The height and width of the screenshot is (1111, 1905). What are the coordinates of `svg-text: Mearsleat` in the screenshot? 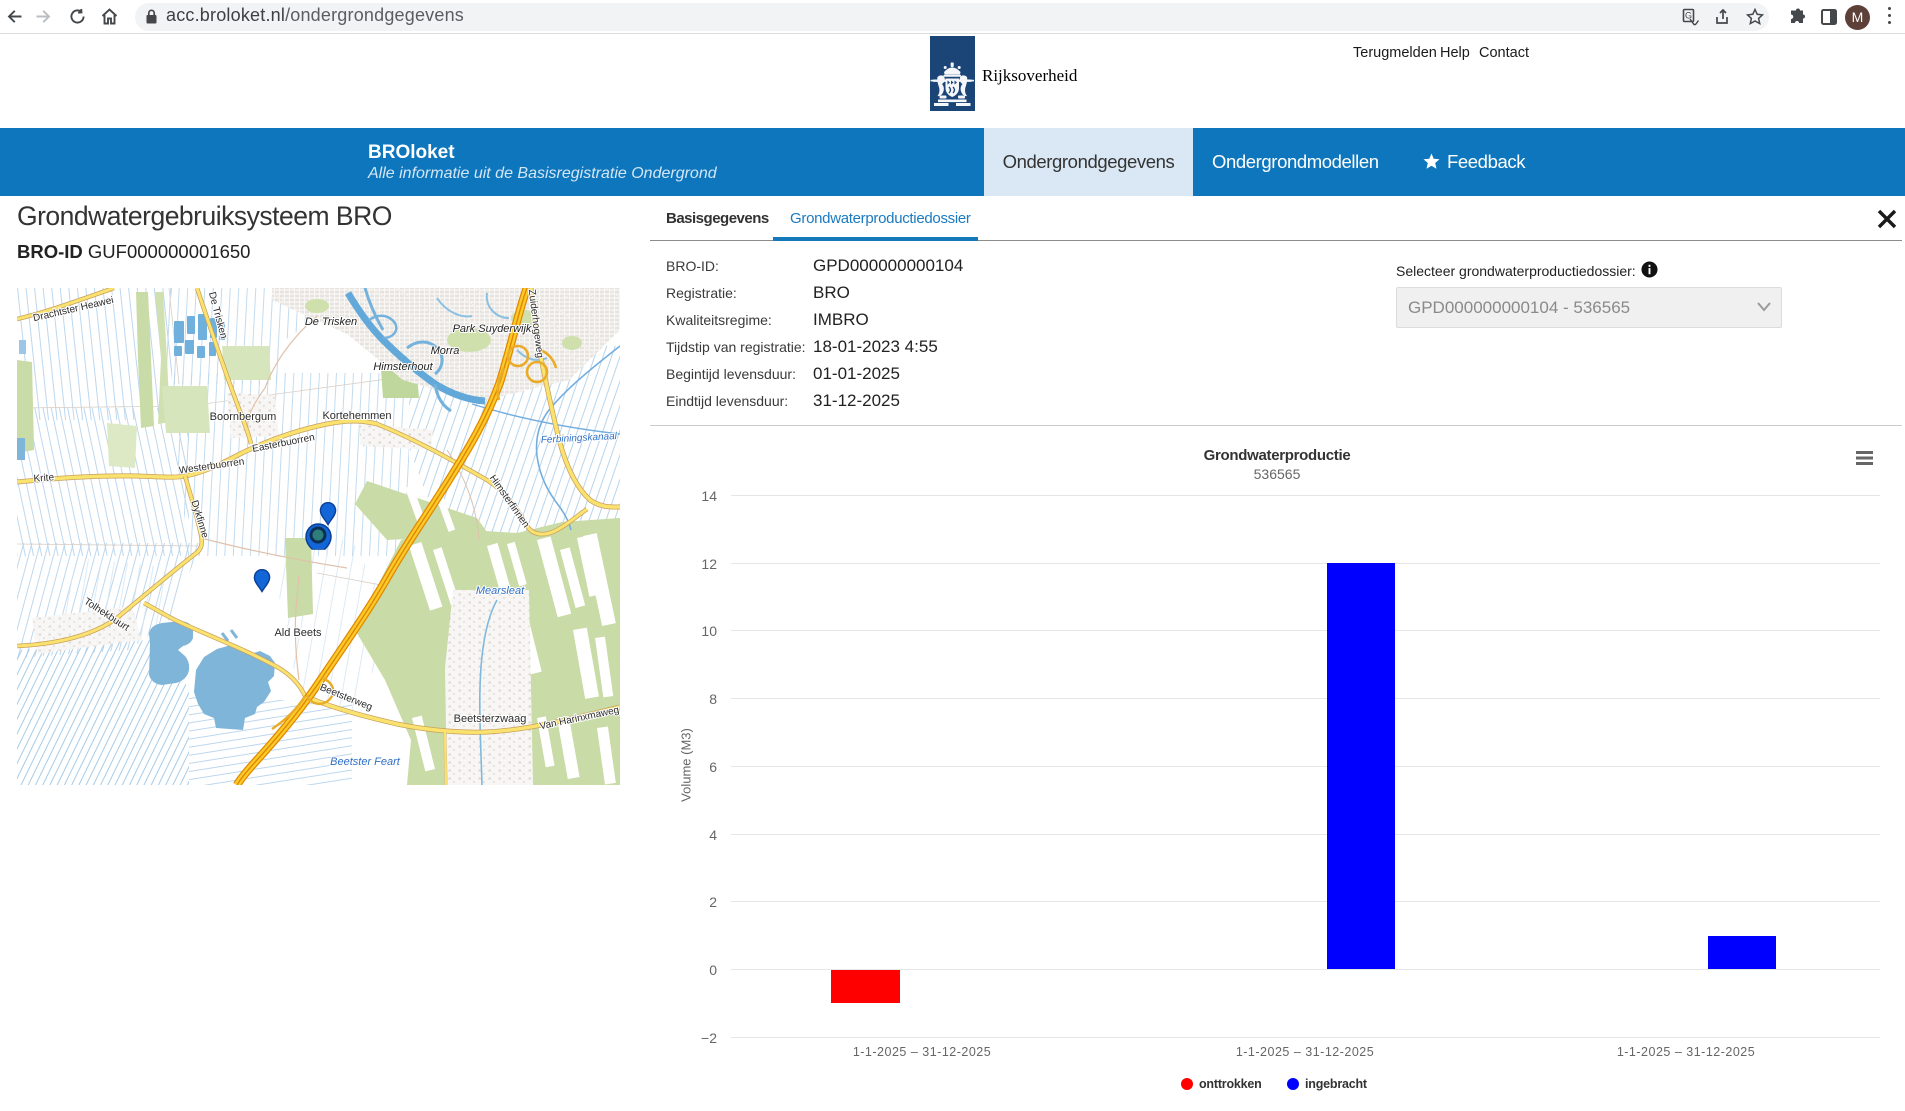 It's located at (500, 591).